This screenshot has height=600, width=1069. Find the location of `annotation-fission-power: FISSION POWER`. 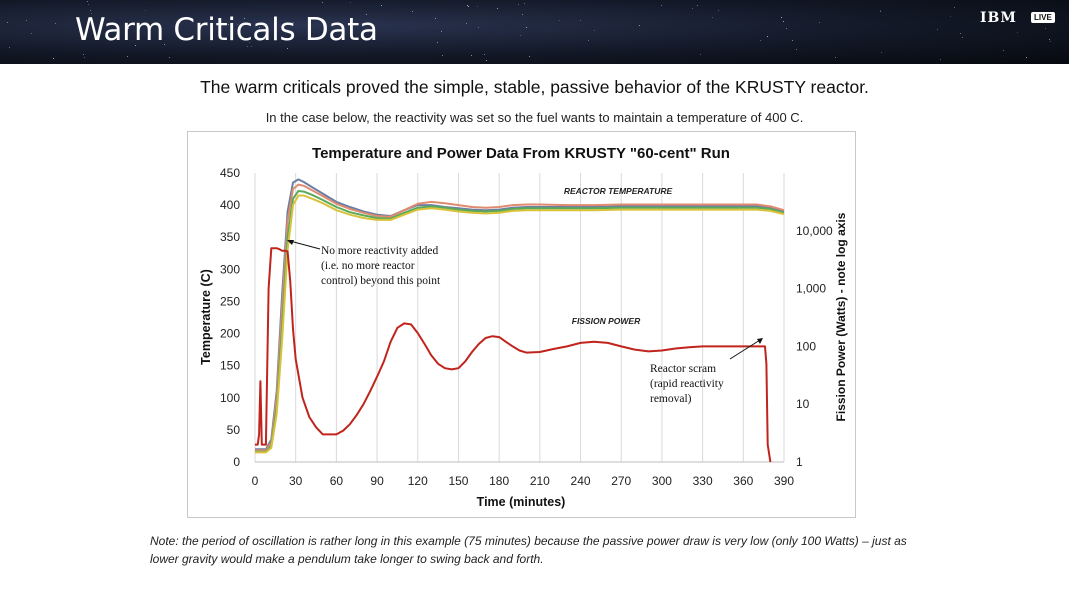

annotation-fission-power: FISSION POWER is located at coordinates (606, 321).